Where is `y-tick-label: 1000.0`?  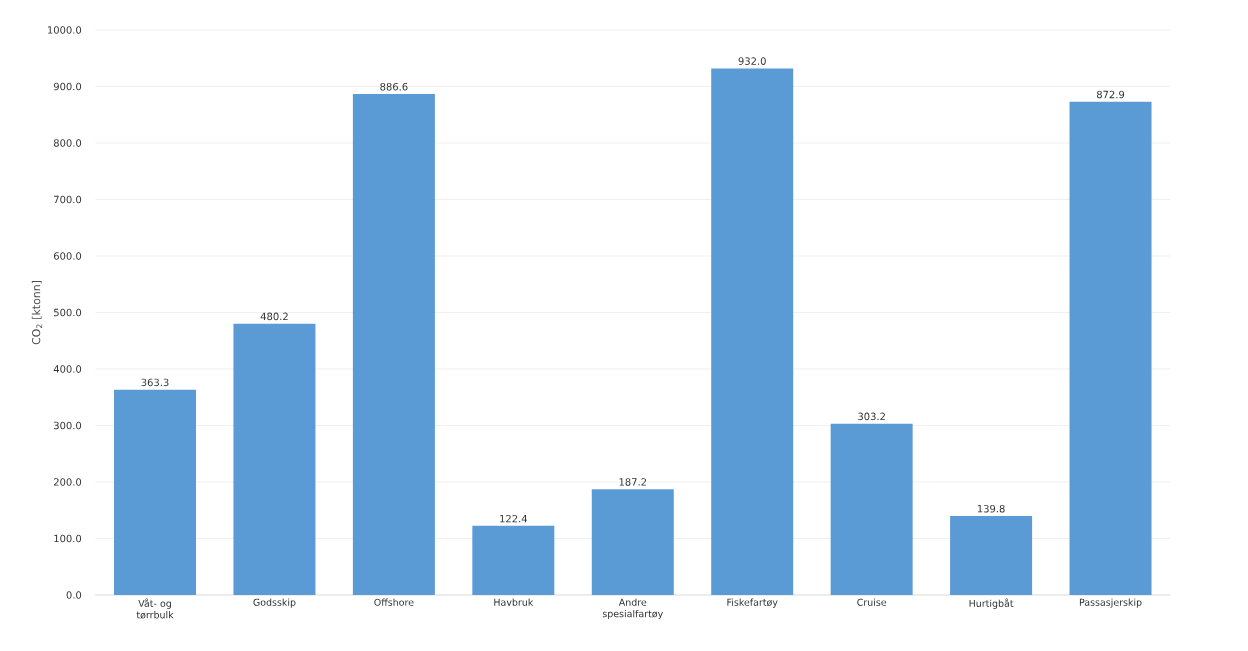
y-tick-label: 1000.0 is located at coordinates (65, 30).